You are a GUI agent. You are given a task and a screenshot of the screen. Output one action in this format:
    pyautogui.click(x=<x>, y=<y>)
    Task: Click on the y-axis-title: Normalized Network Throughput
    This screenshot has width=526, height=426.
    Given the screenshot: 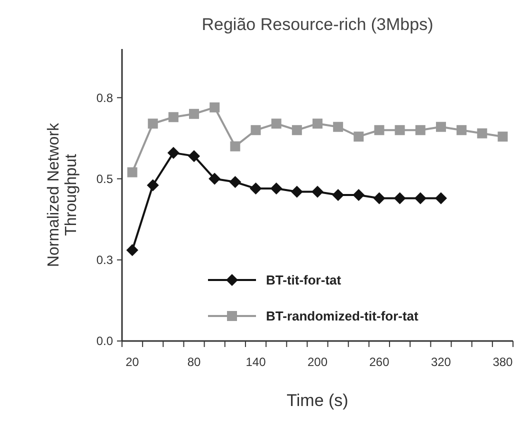 What is the action you would take?
    pyautogui.click(x=62, y=195)
    